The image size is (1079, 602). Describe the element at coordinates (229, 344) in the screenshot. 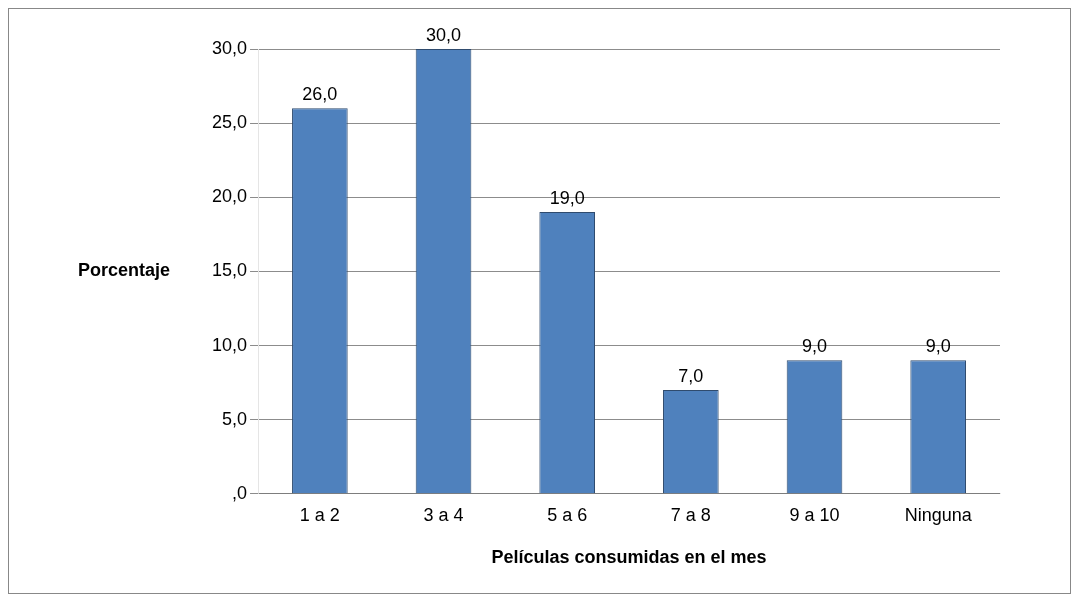

I see `y-tick-label: 10,0` at that location.